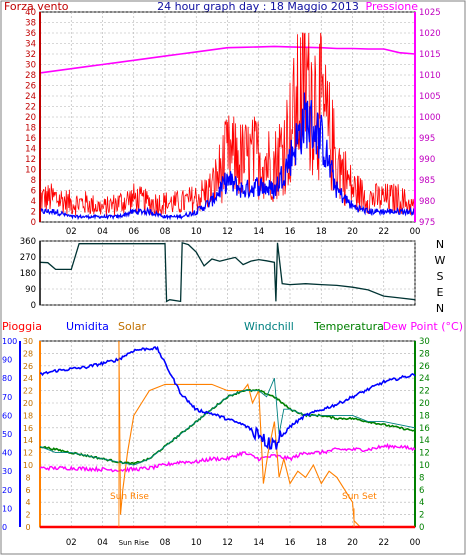  I want to click on direction-tick-label: 0, so click(33, 306).